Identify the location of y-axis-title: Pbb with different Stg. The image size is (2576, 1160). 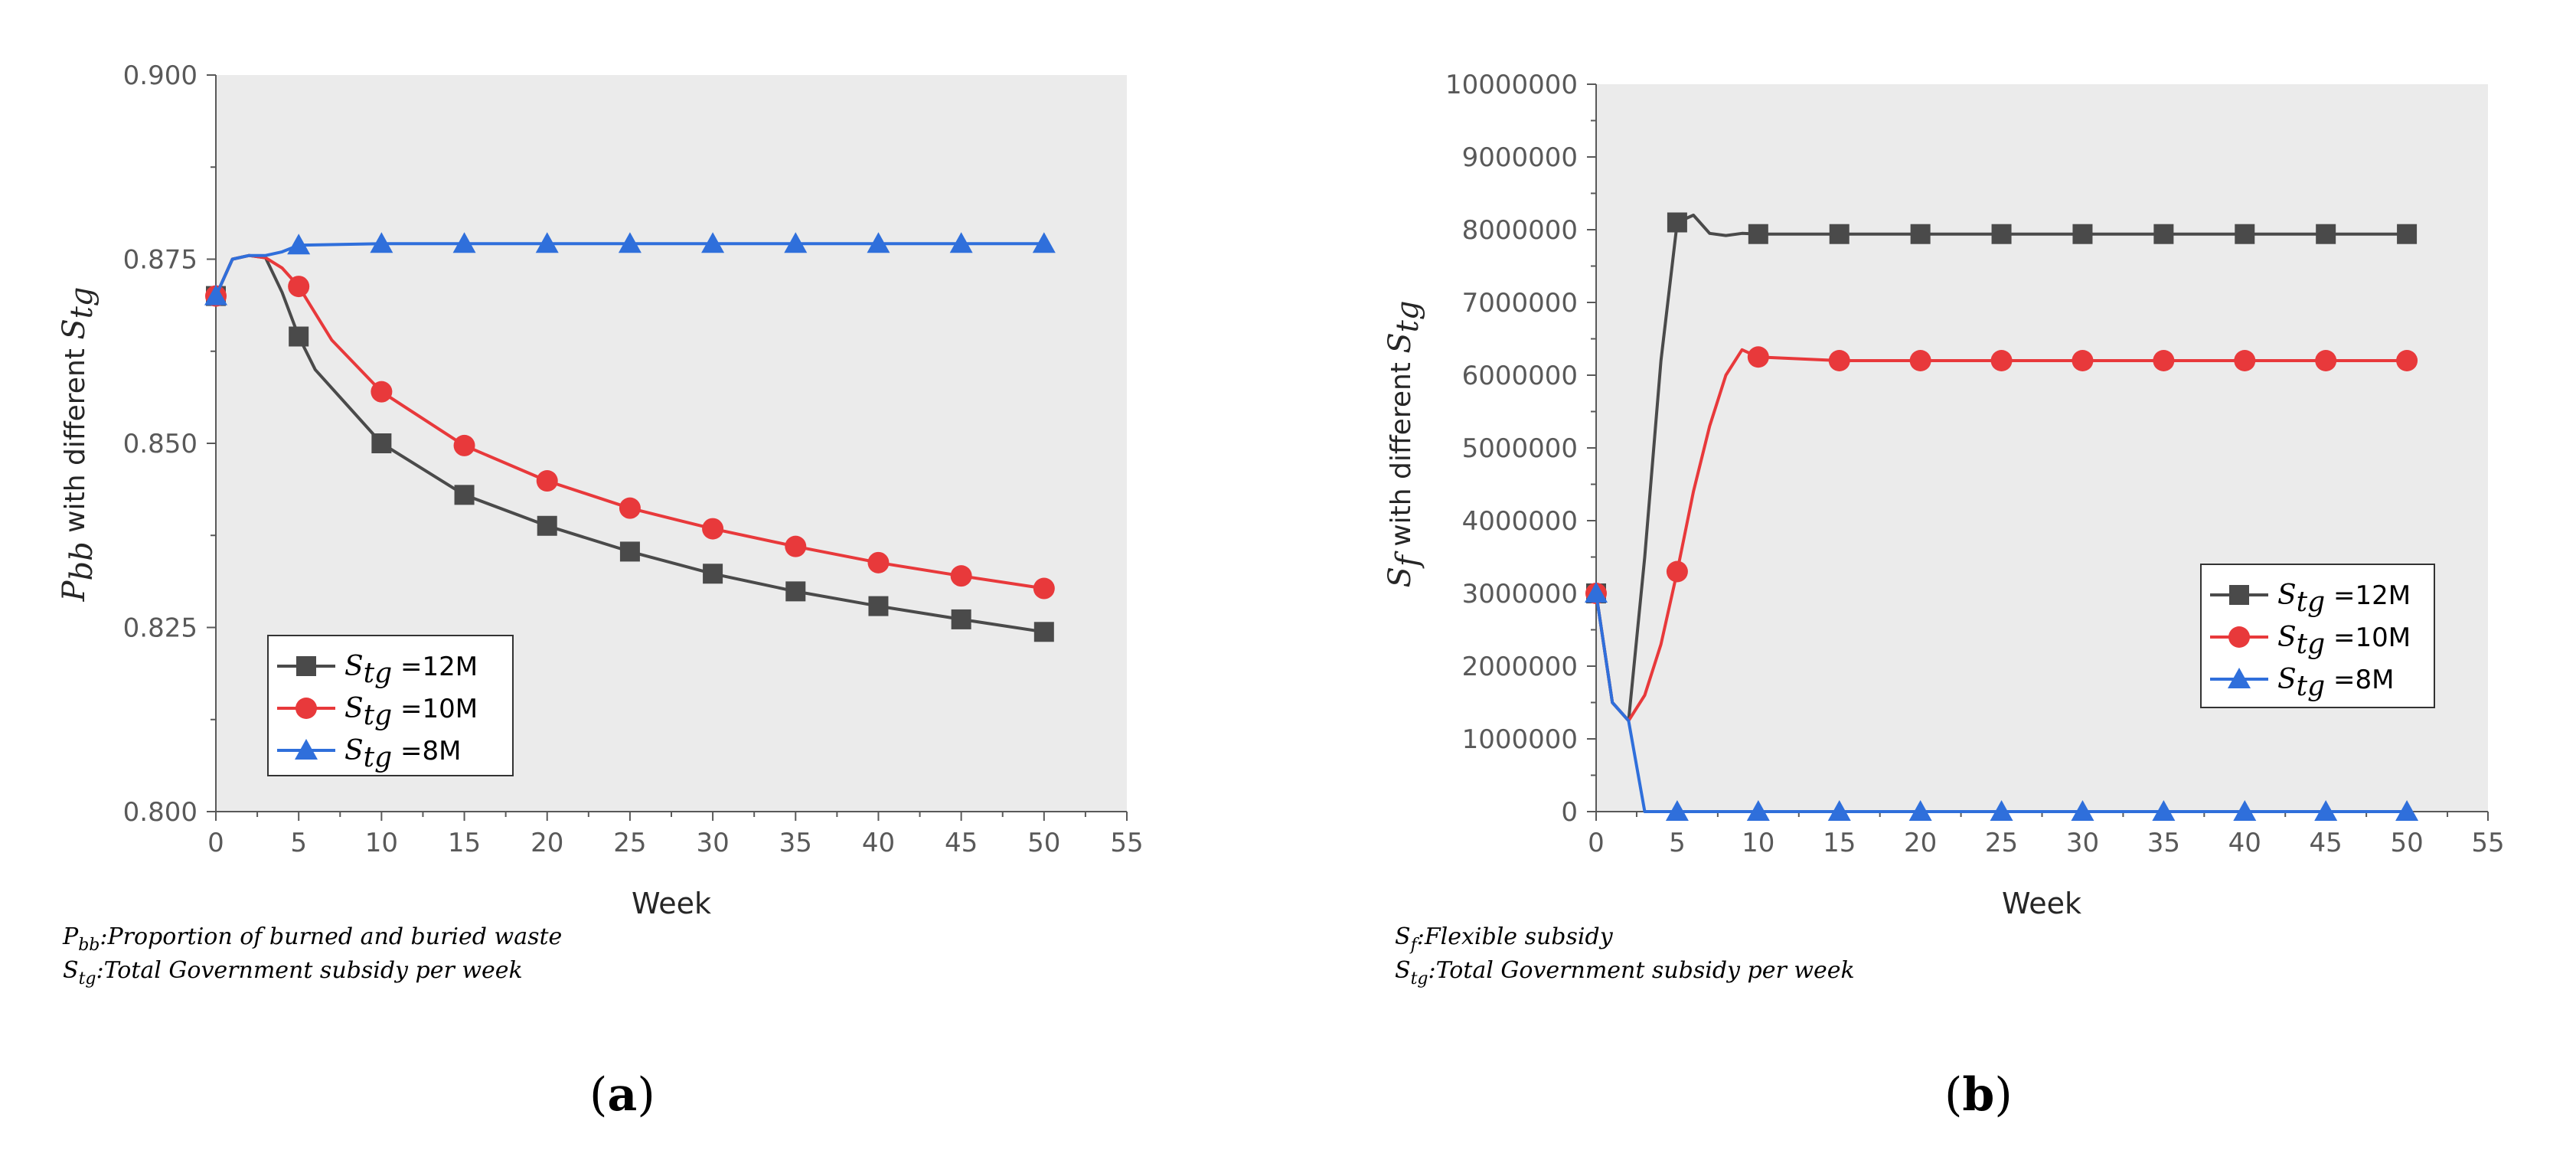
(78, 445).